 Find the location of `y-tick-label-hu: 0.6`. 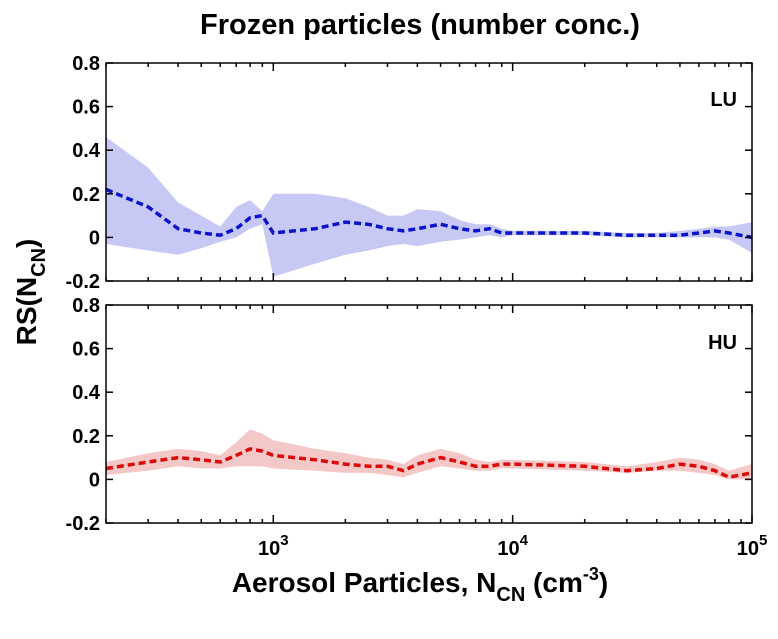

y-tick-label-hu: 0.6 is located at coordinates (86, 350).